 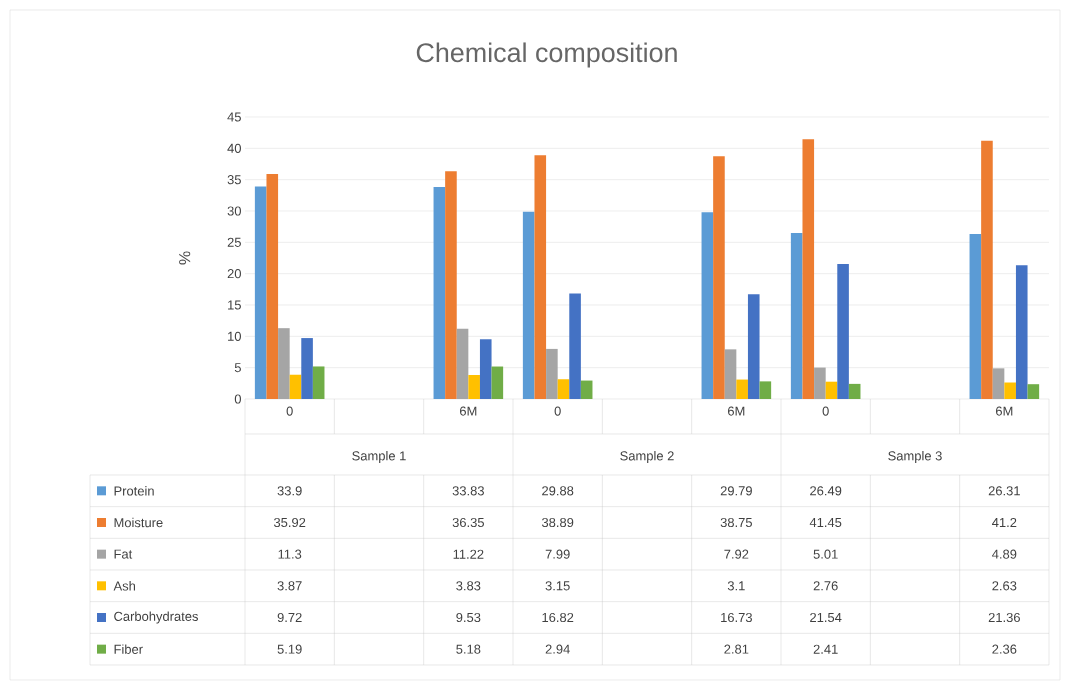 What do you see at coordinates (825, 649) in the screenshot?
I see `data-label: 2.41` at bounding box center [825, 649].